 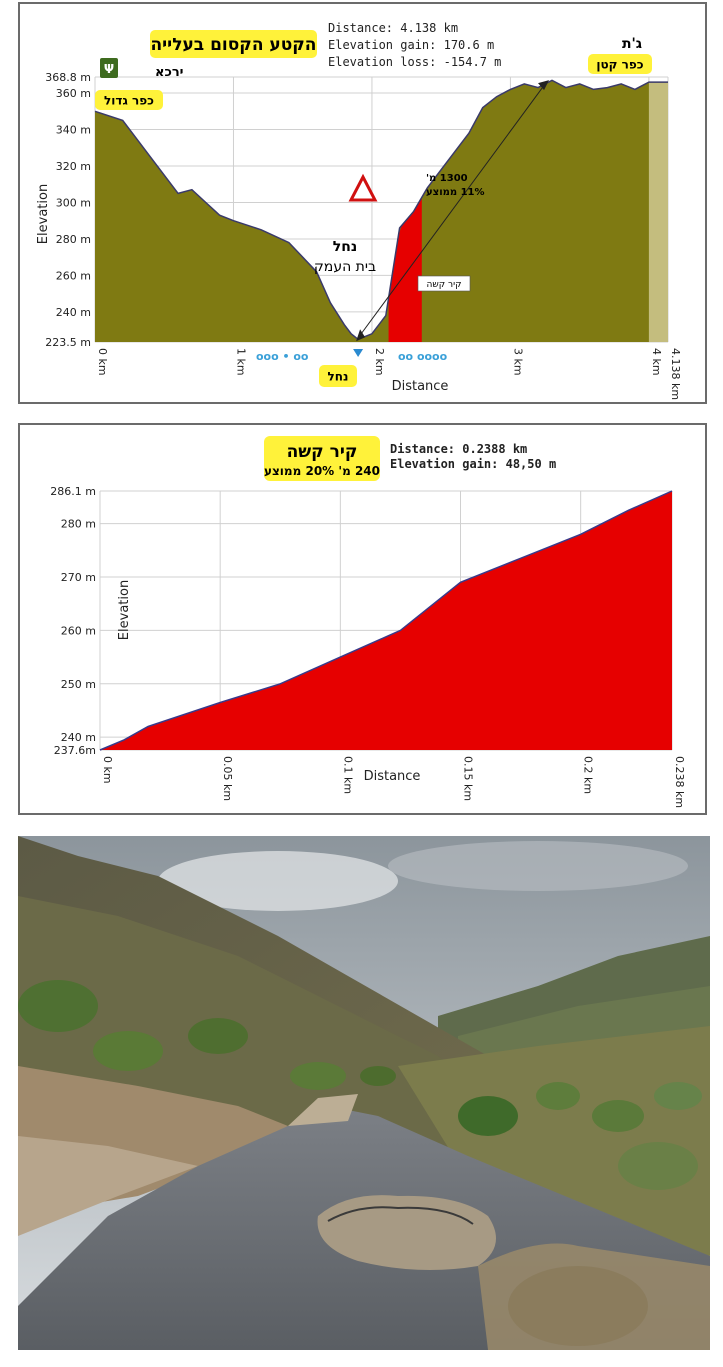 I want to click on route-markers-right: oo oooo, so click(x=423, y=356).